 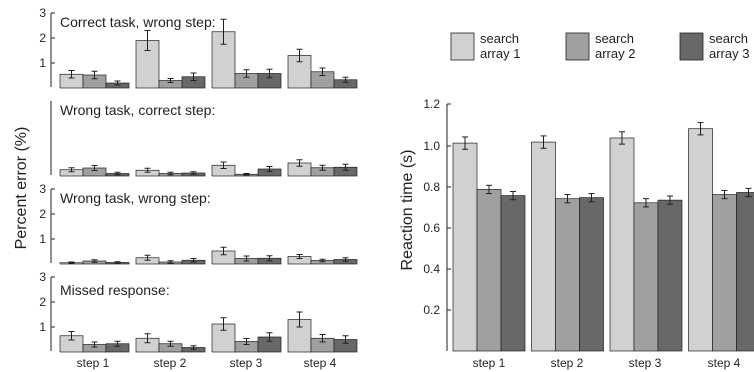 I want to click on panel-correct-task-wrong-step: 1 2 3 Correct task, wrong step:, so click(x=198, y=47).